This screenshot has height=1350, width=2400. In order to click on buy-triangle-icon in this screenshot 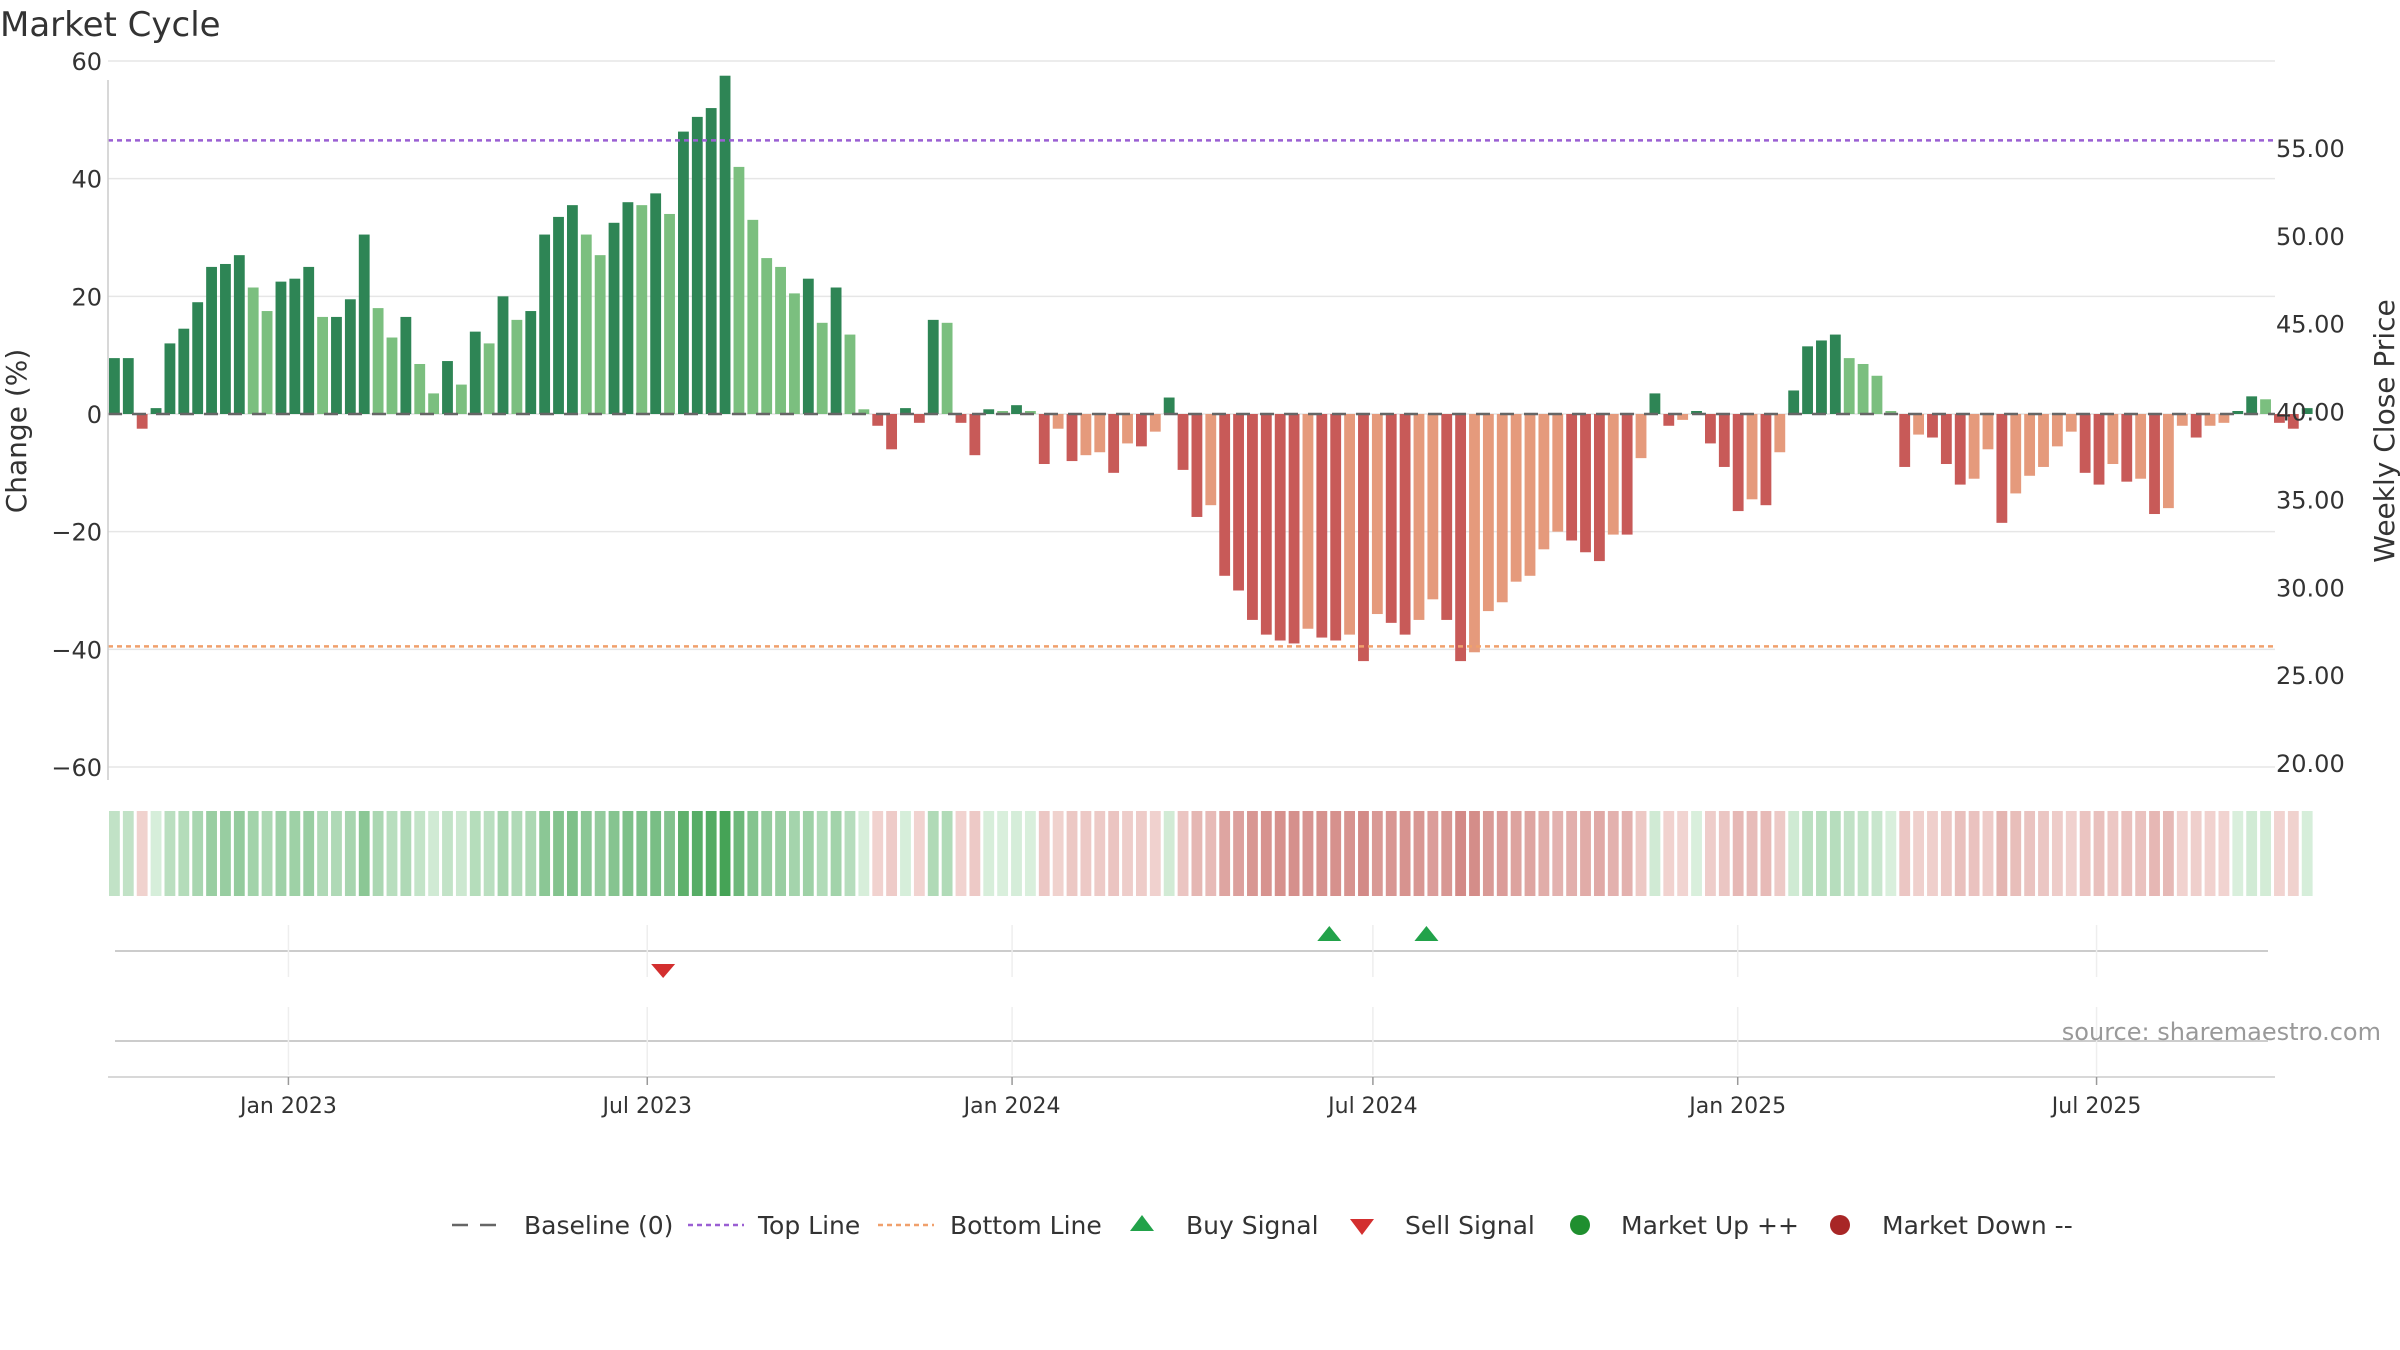, I will do `click(1142, 1223)`.